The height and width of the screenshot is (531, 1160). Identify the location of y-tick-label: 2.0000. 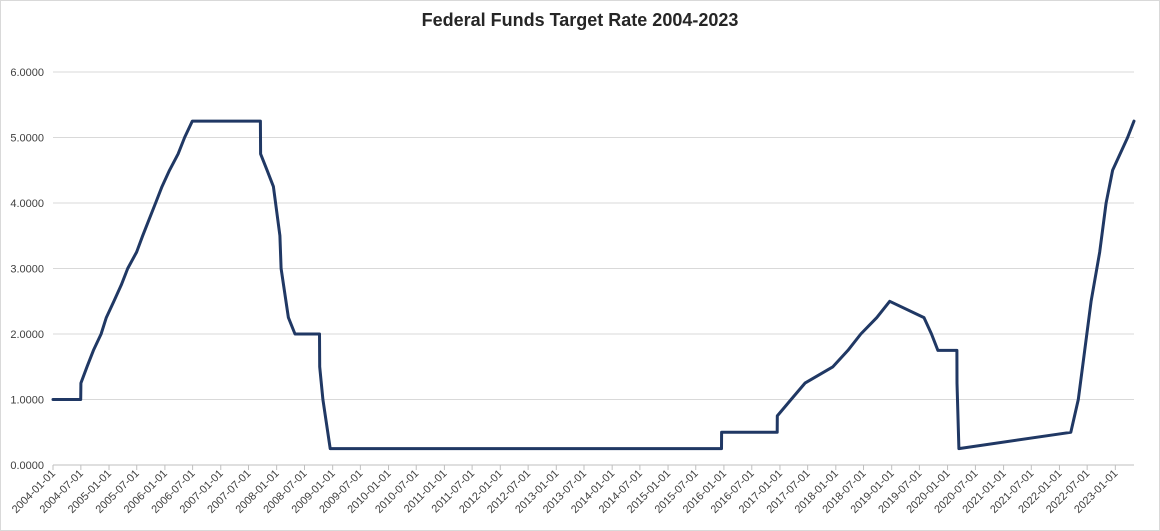
(27, 335).